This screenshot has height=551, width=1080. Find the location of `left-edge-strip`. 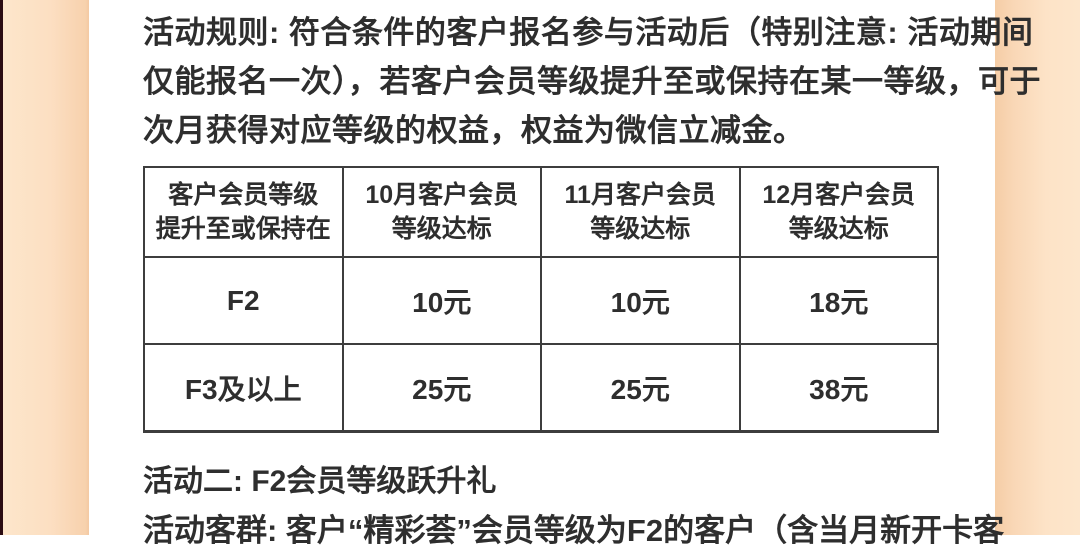

left-edge-strip is located at coordinates (1, 267).